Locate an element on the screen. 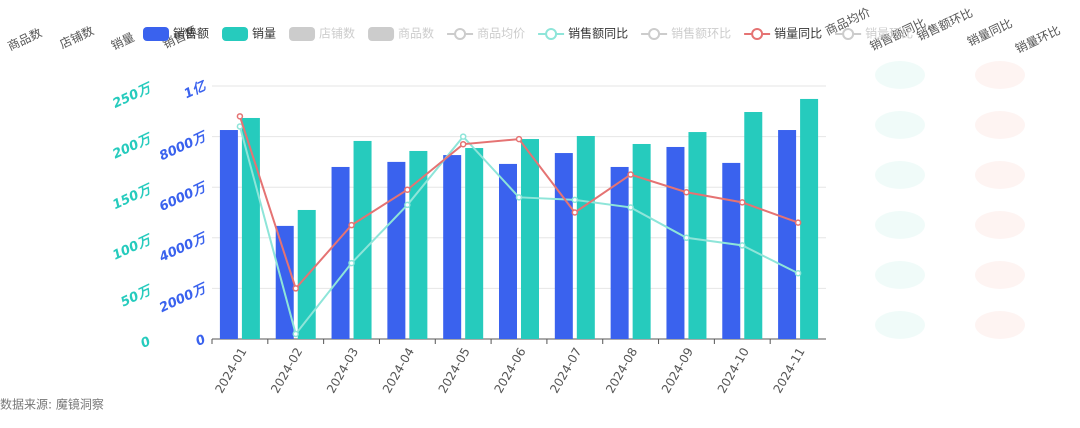  x-tick-label: 2024-08 is located at coordinates (621, 370).